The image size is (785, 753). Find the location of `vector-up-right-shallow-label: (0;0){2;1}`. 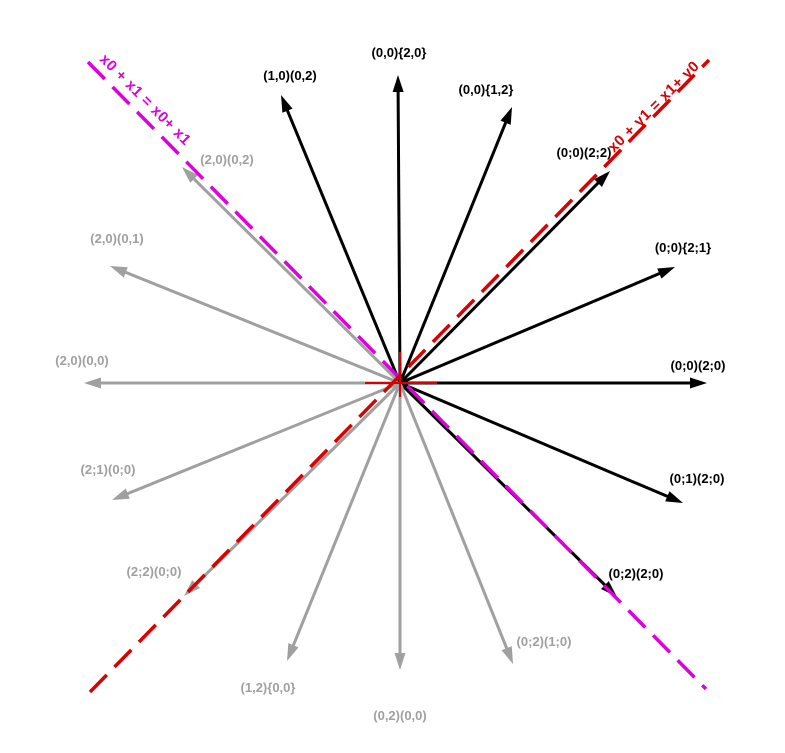

vector-up-right-shallow-label: (0;0){2;1} is located at coordinates (683, 247).